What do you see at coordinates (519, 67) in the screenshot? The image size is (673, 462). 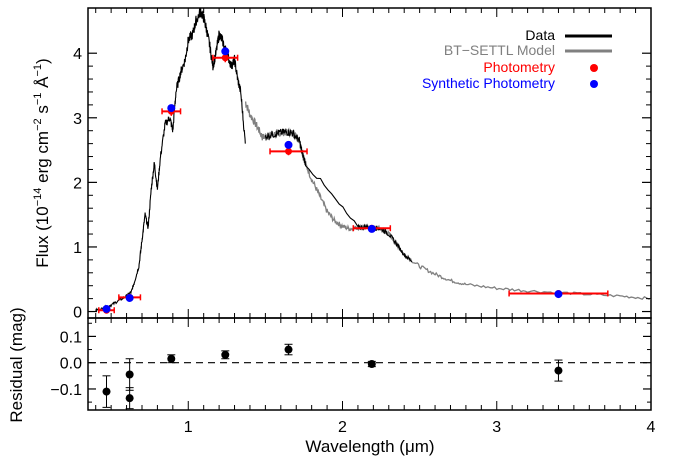 I see `legend-label-photometry: Photometry` at bounding box center [519, 67].